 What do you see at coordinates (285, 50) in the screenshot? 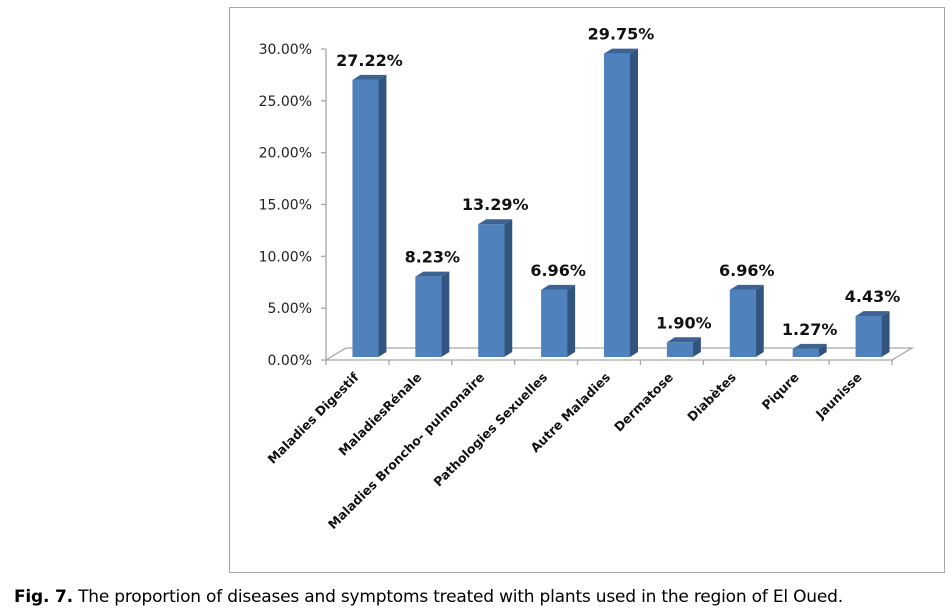
I see `y-tick-label: 30.00%` at bounding box center [285, 50].